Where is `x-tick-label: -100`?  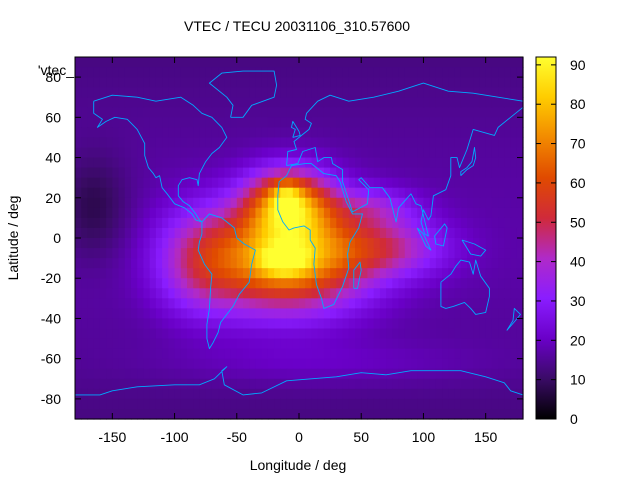 x-tick-label: -100 is located at coordinates (175, 437).